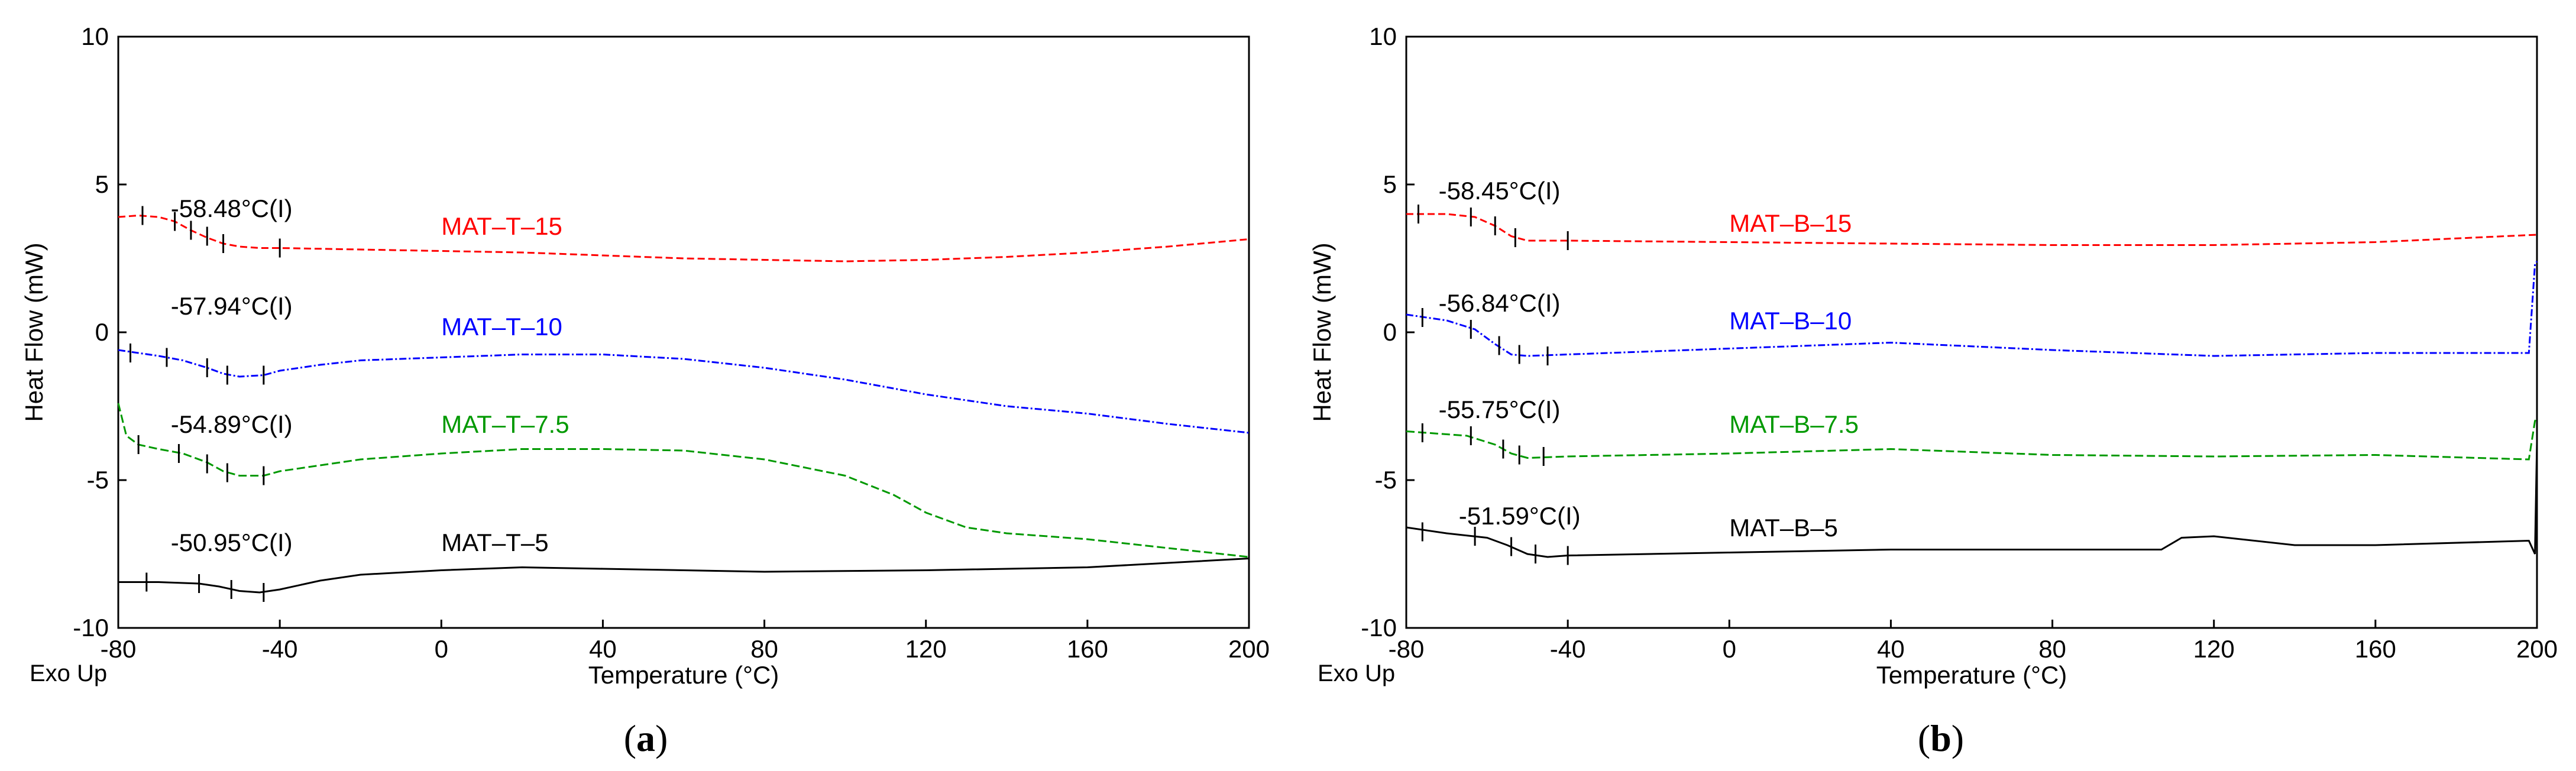 The image size is (2576, 771). Describe the element at coordinates (1791, 321) in the screenshot. I see `series-label: MAT–B–10` at that location.